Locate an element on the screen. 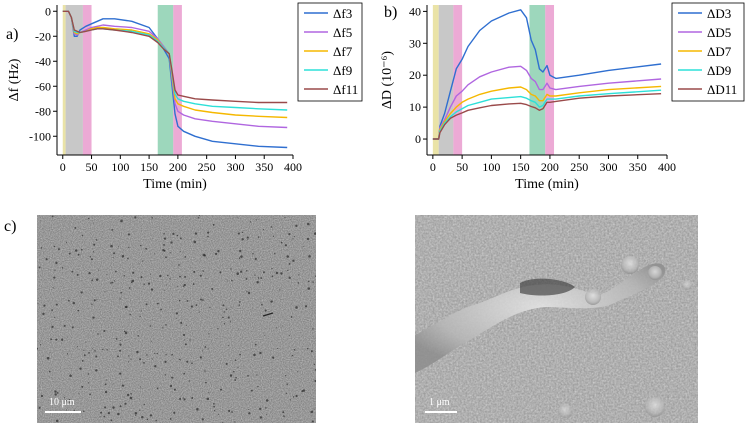 Image resolution: width=749 pixels, height=425 pixels. legend-label-2: ΔD7 is located at coordinates (719, 51).